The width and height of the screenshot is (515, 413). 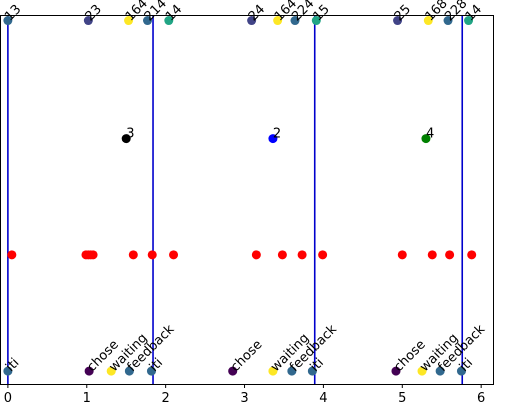 What do you see at coordinates (87, 398) in the screenshot?
I see `x-tick-label: 1` at bounding box center [87, 398].